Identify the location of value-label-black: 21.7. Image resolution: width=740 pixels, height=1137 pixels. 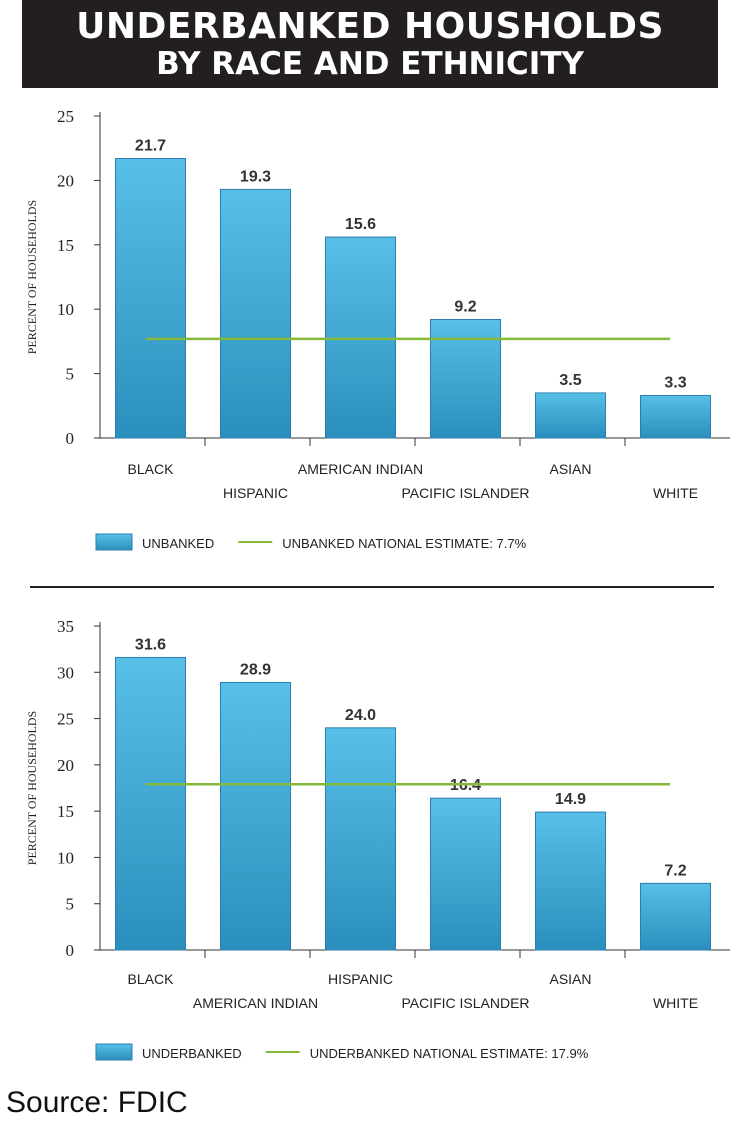
(150, 146).